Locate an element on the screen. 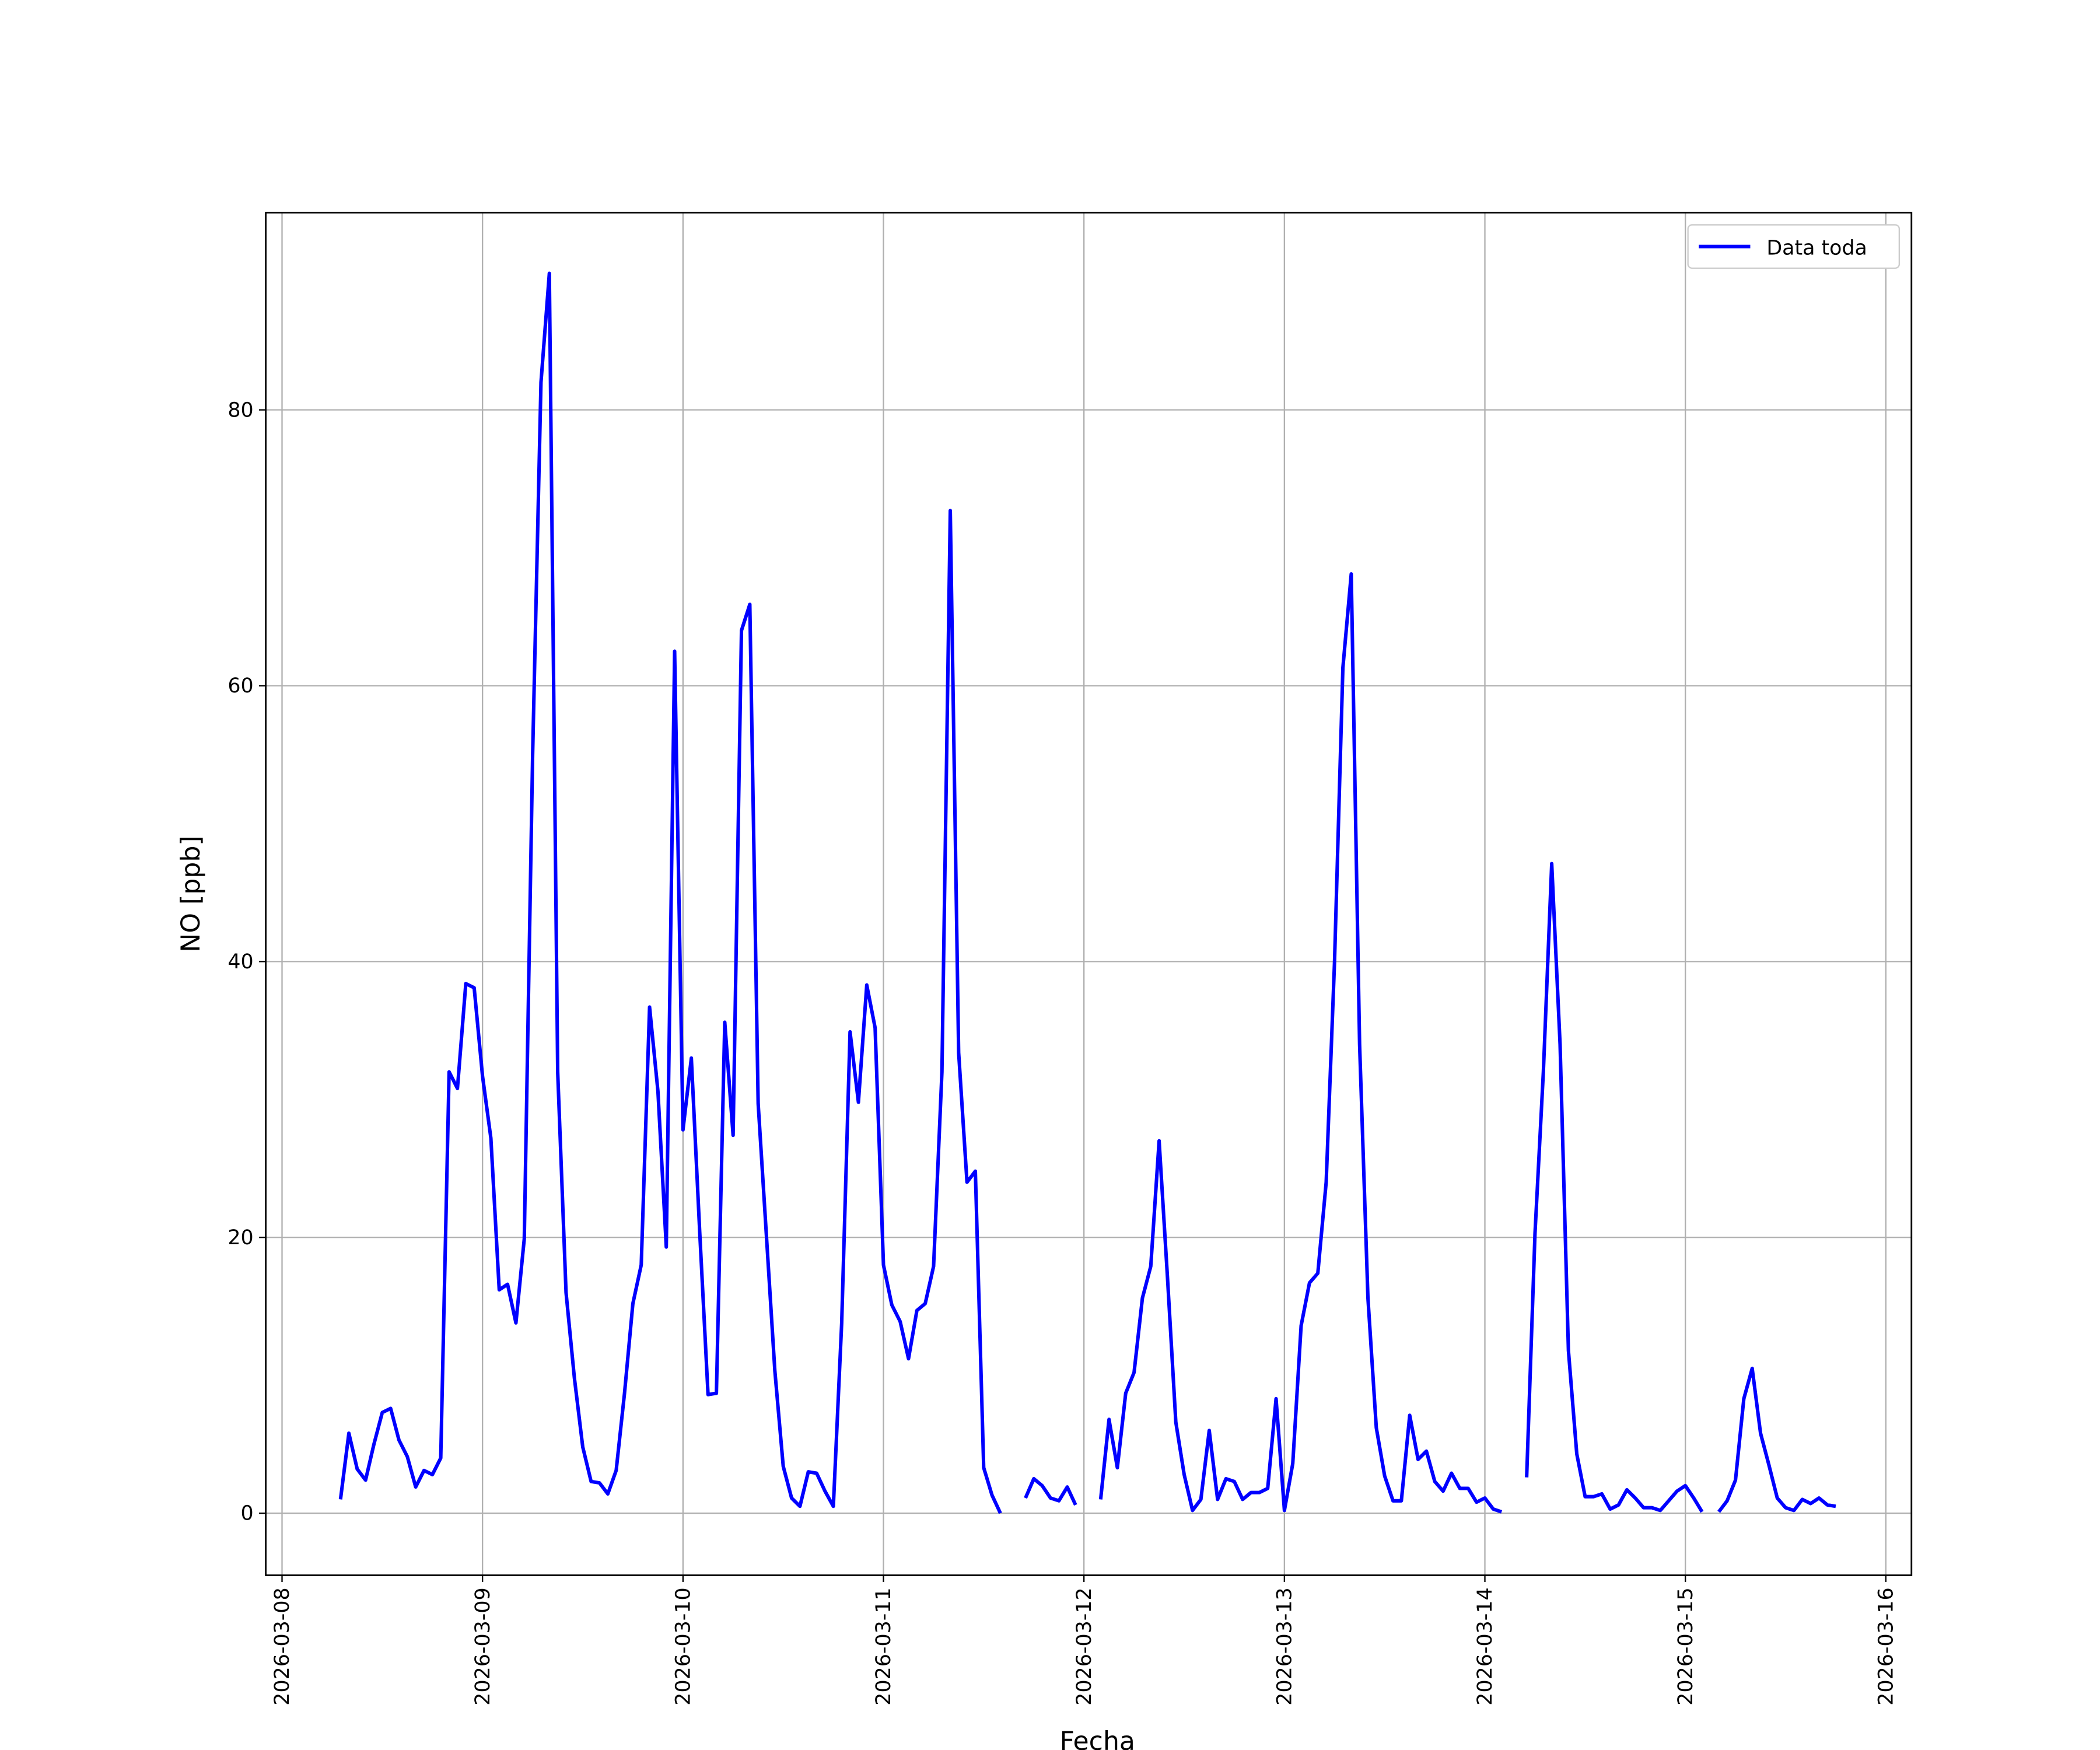  y-tick-label: 80 is located at coordinates (240, 410).